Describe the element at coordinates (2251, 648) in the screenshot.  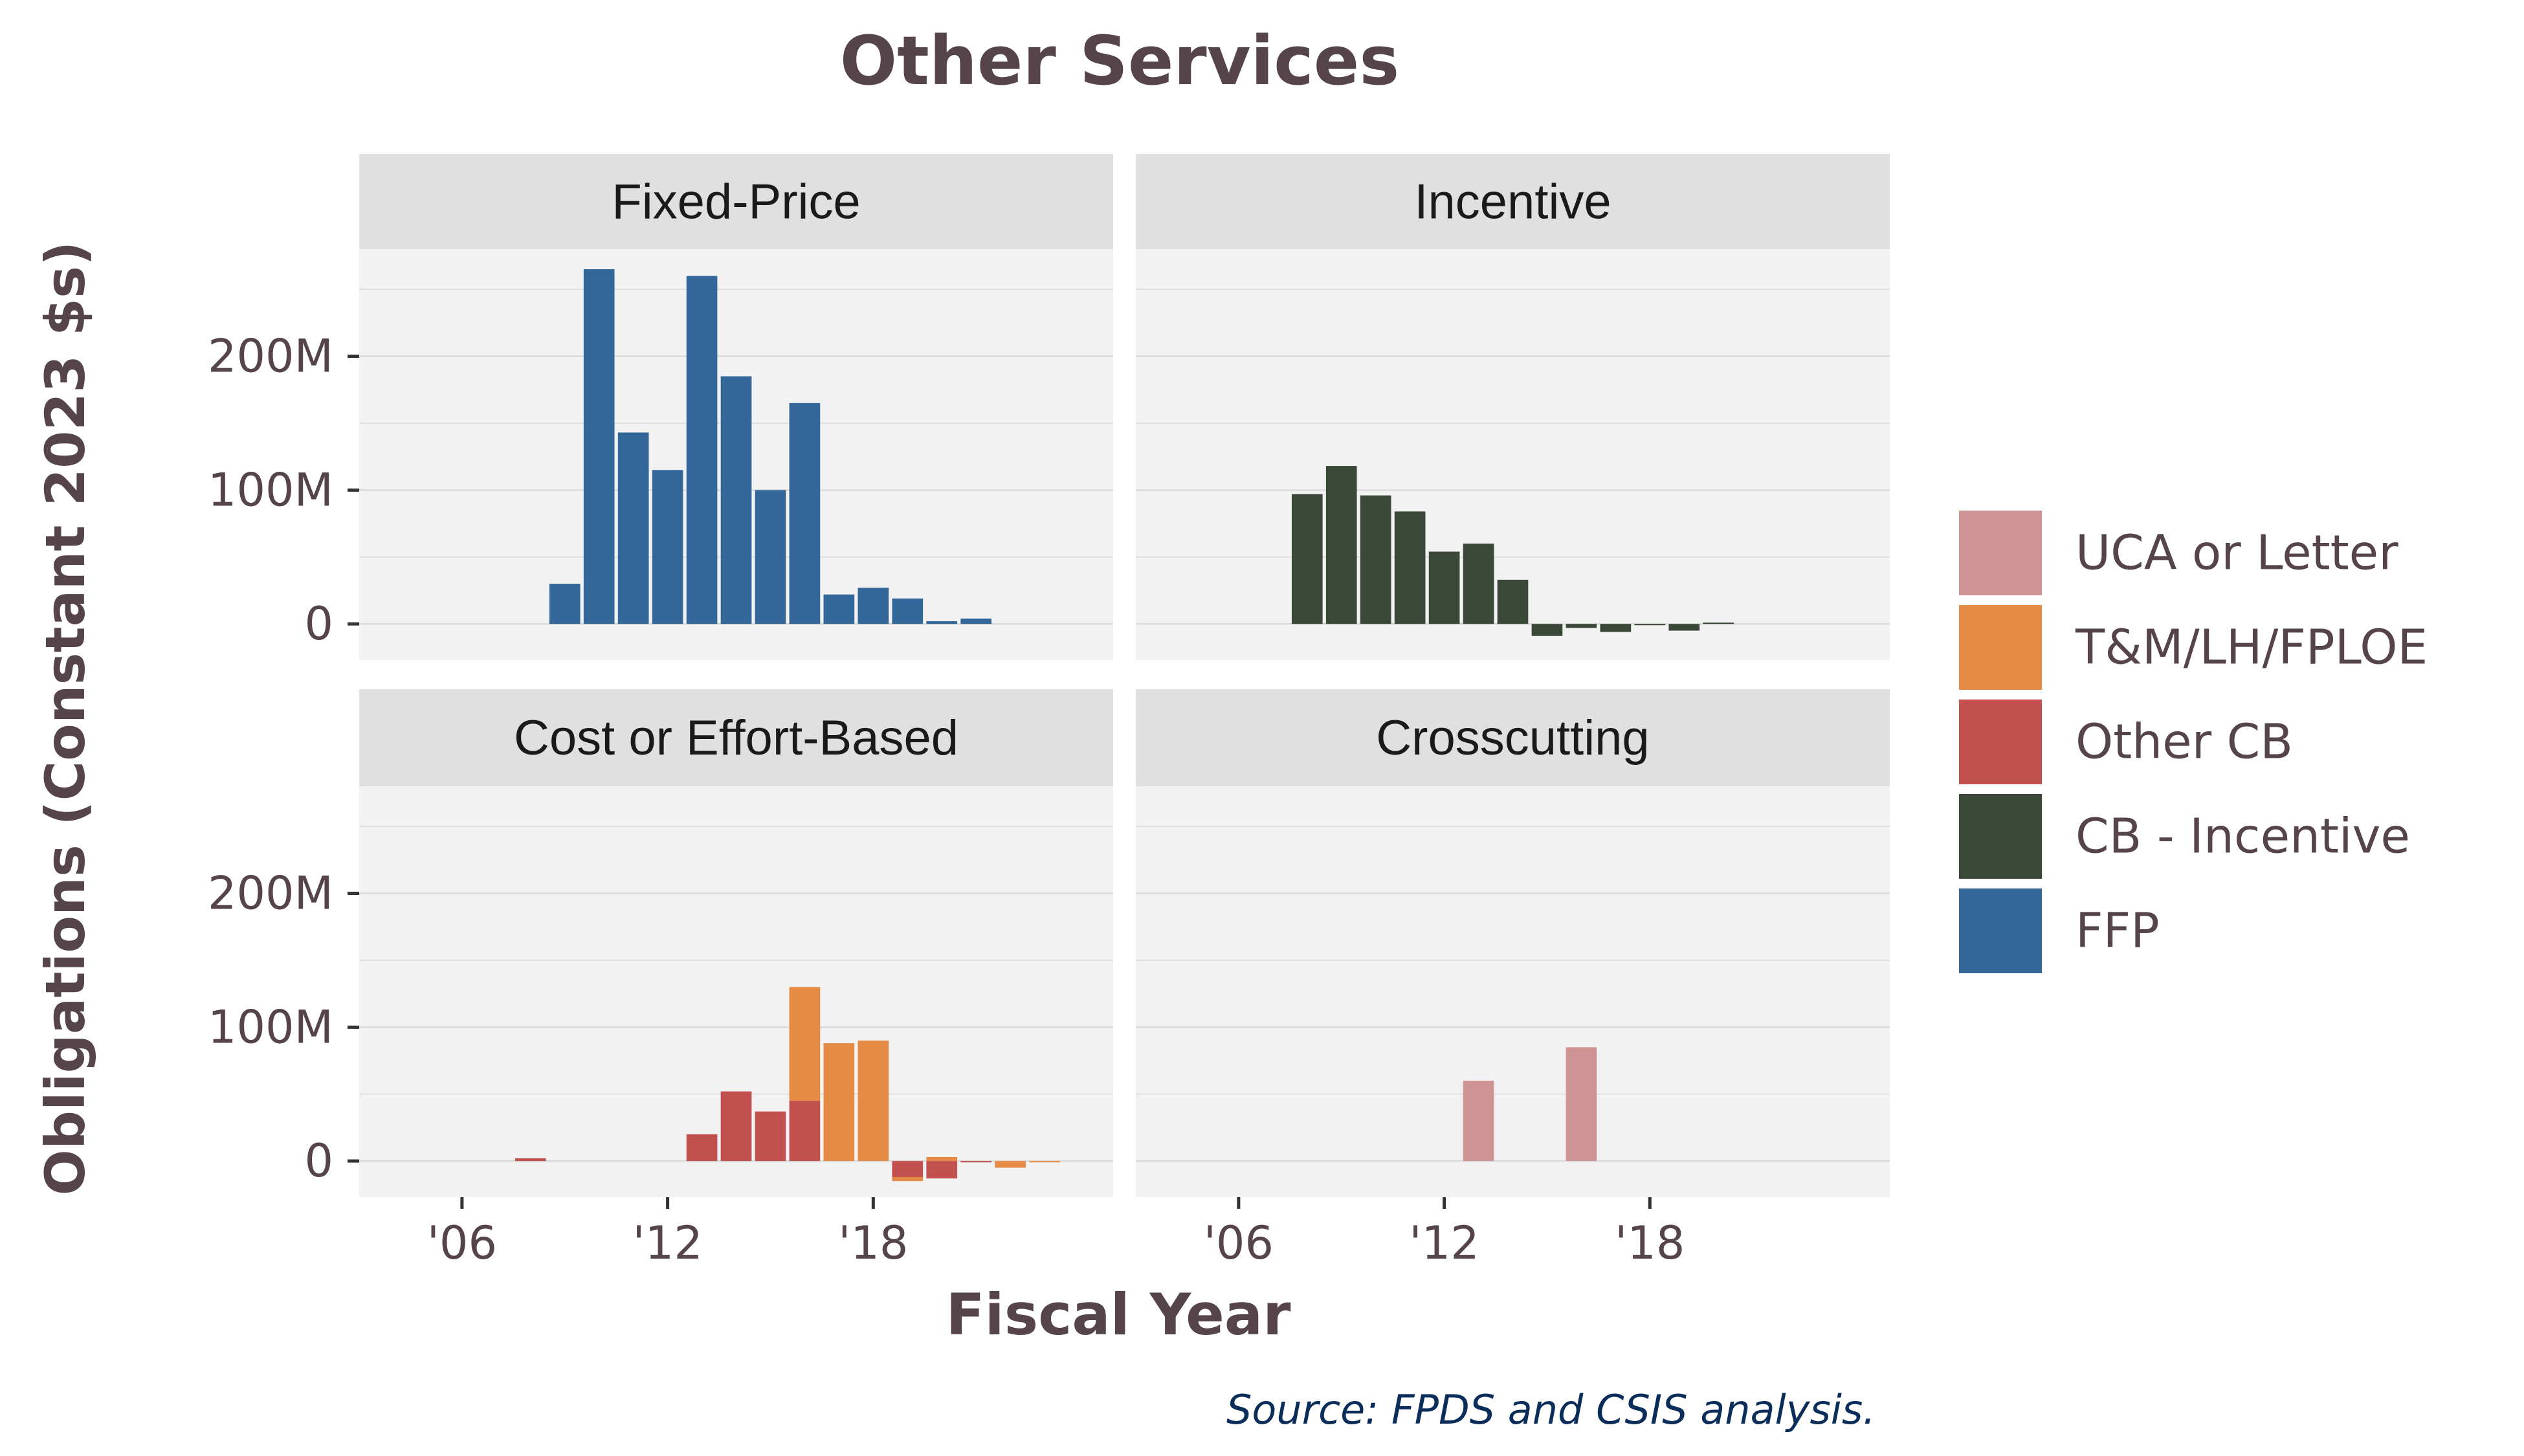
I see `legend-label: T&M/LH/FPLOE` at that location.